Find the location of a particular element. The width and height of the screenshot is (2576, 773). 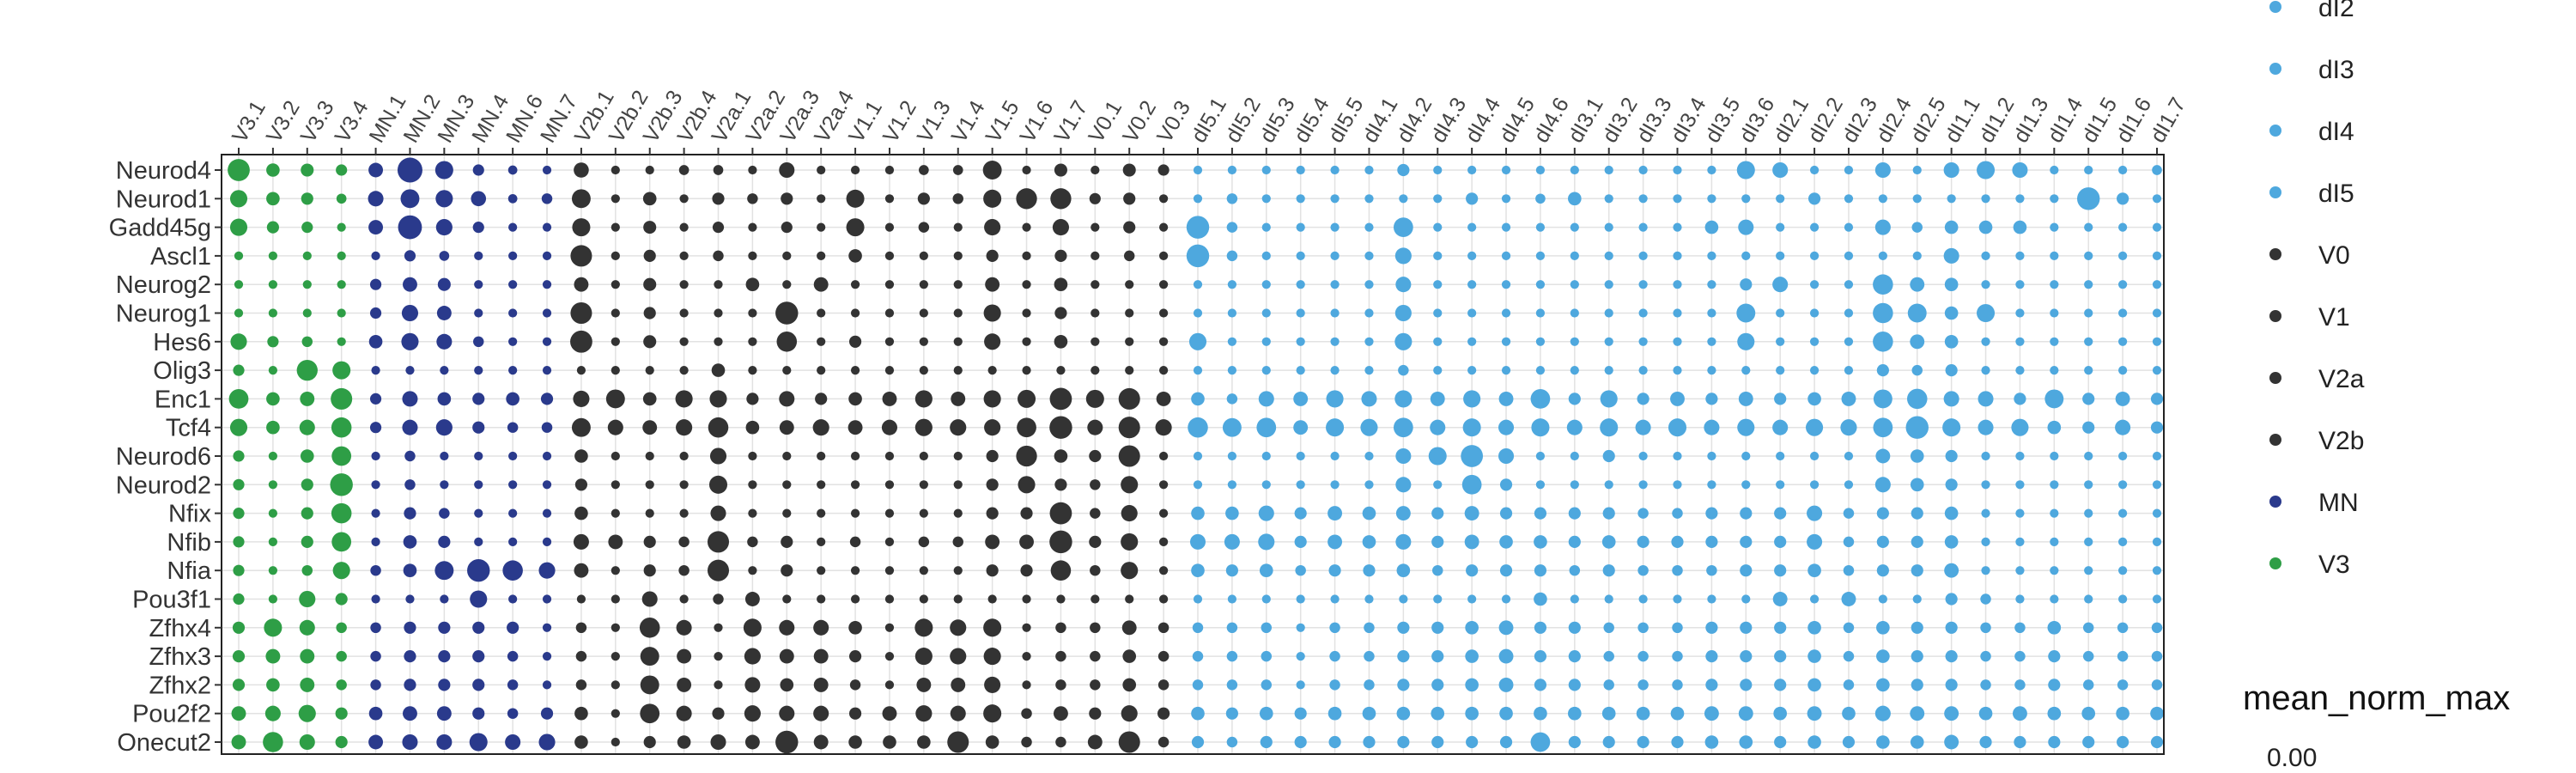

dot-Hes6-dI4.2 is located at coordinates (1404, 341).